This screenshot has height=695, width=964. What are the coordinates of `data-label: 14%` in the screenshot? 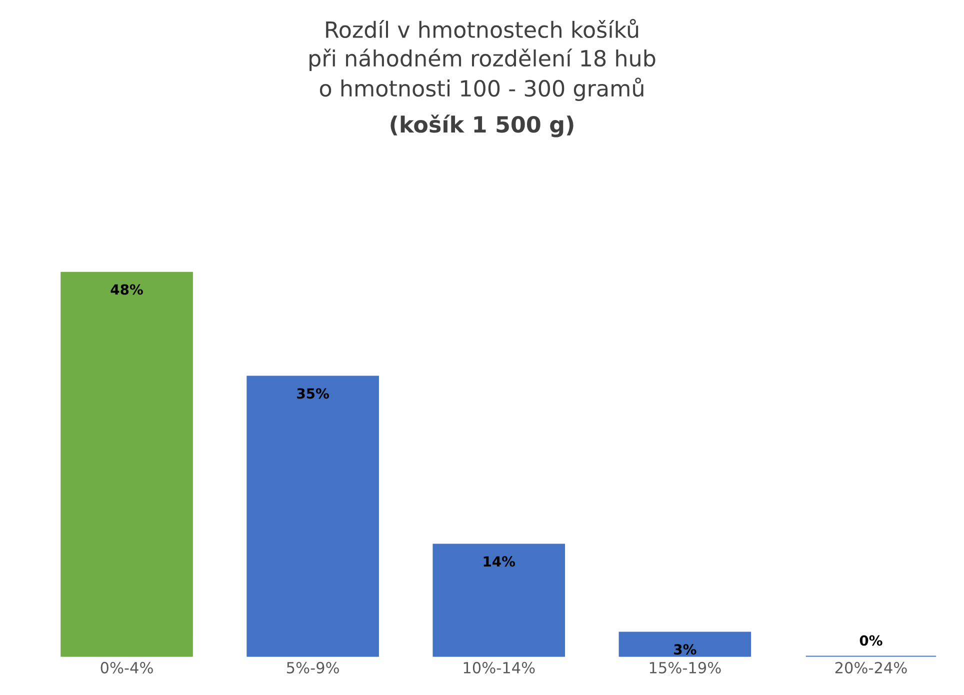 It's located at (500, 561).